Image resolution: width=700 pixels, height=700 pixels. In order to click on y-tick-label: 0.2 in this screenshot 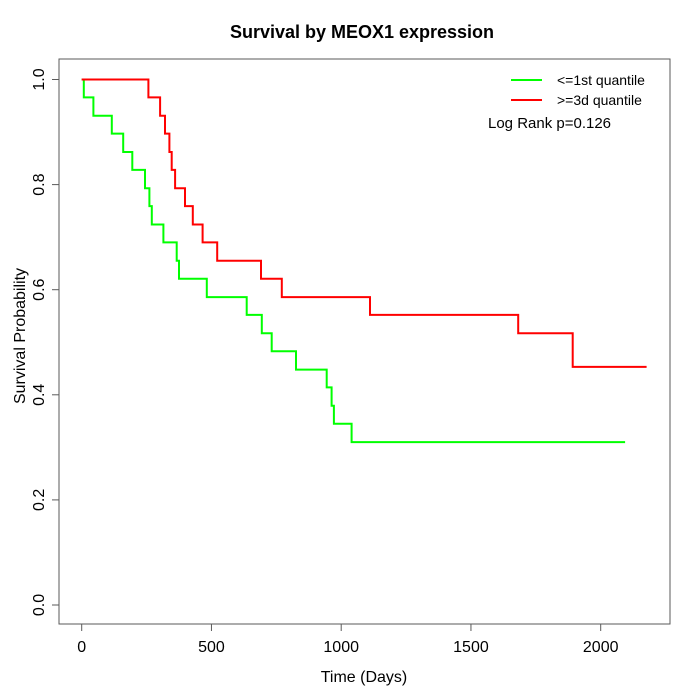, I will do `click(39, 500)`.